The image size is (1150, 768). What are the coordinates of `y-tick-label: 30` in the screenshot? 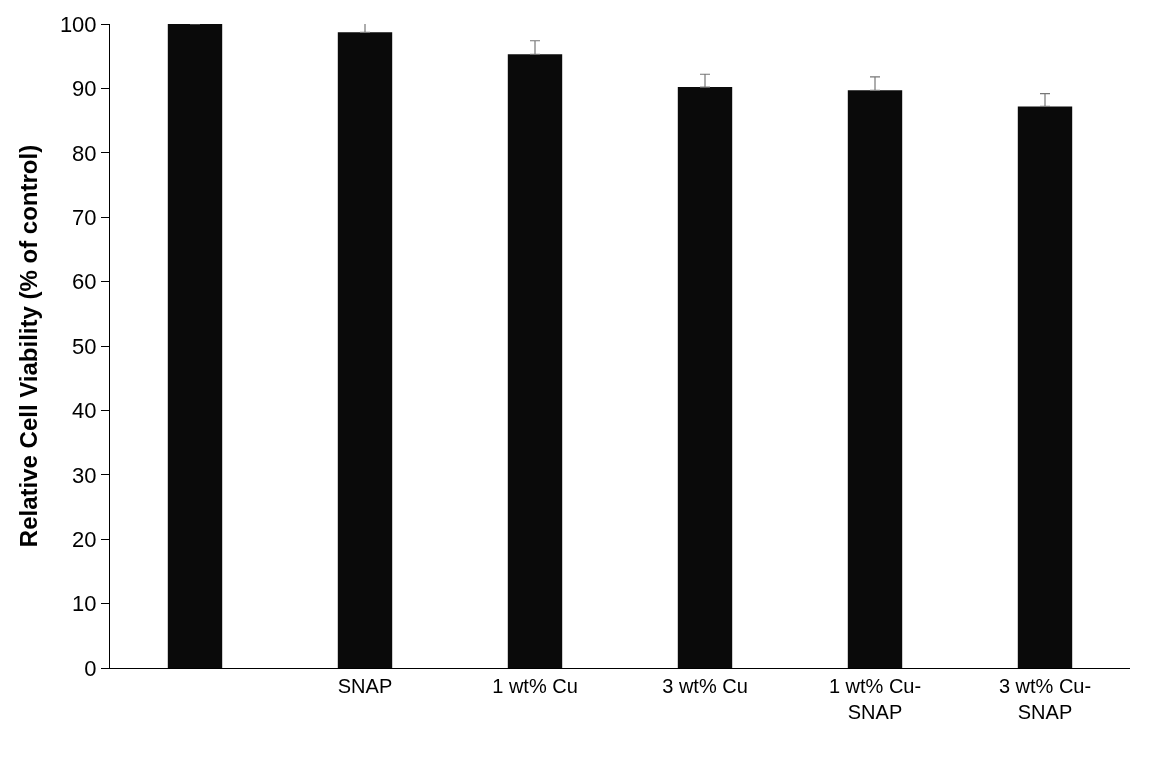 It's located at (84, 475).